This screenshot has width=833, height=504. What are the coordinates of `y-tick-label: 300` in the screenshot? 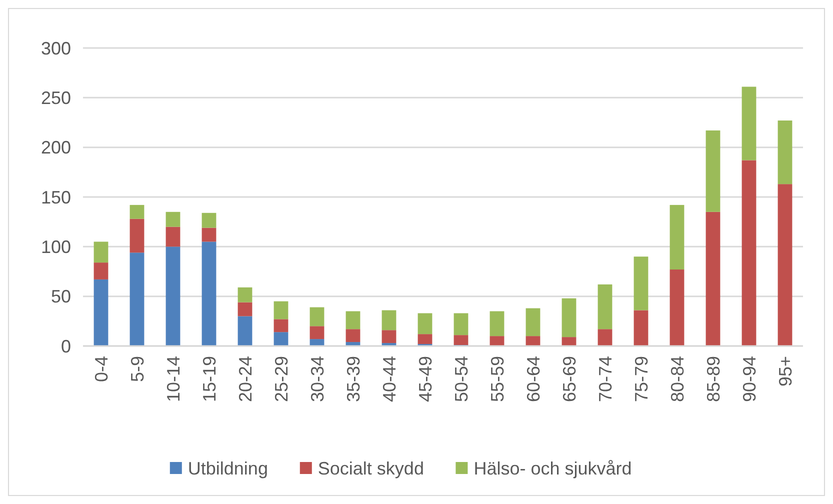 It's located at (55, 48).